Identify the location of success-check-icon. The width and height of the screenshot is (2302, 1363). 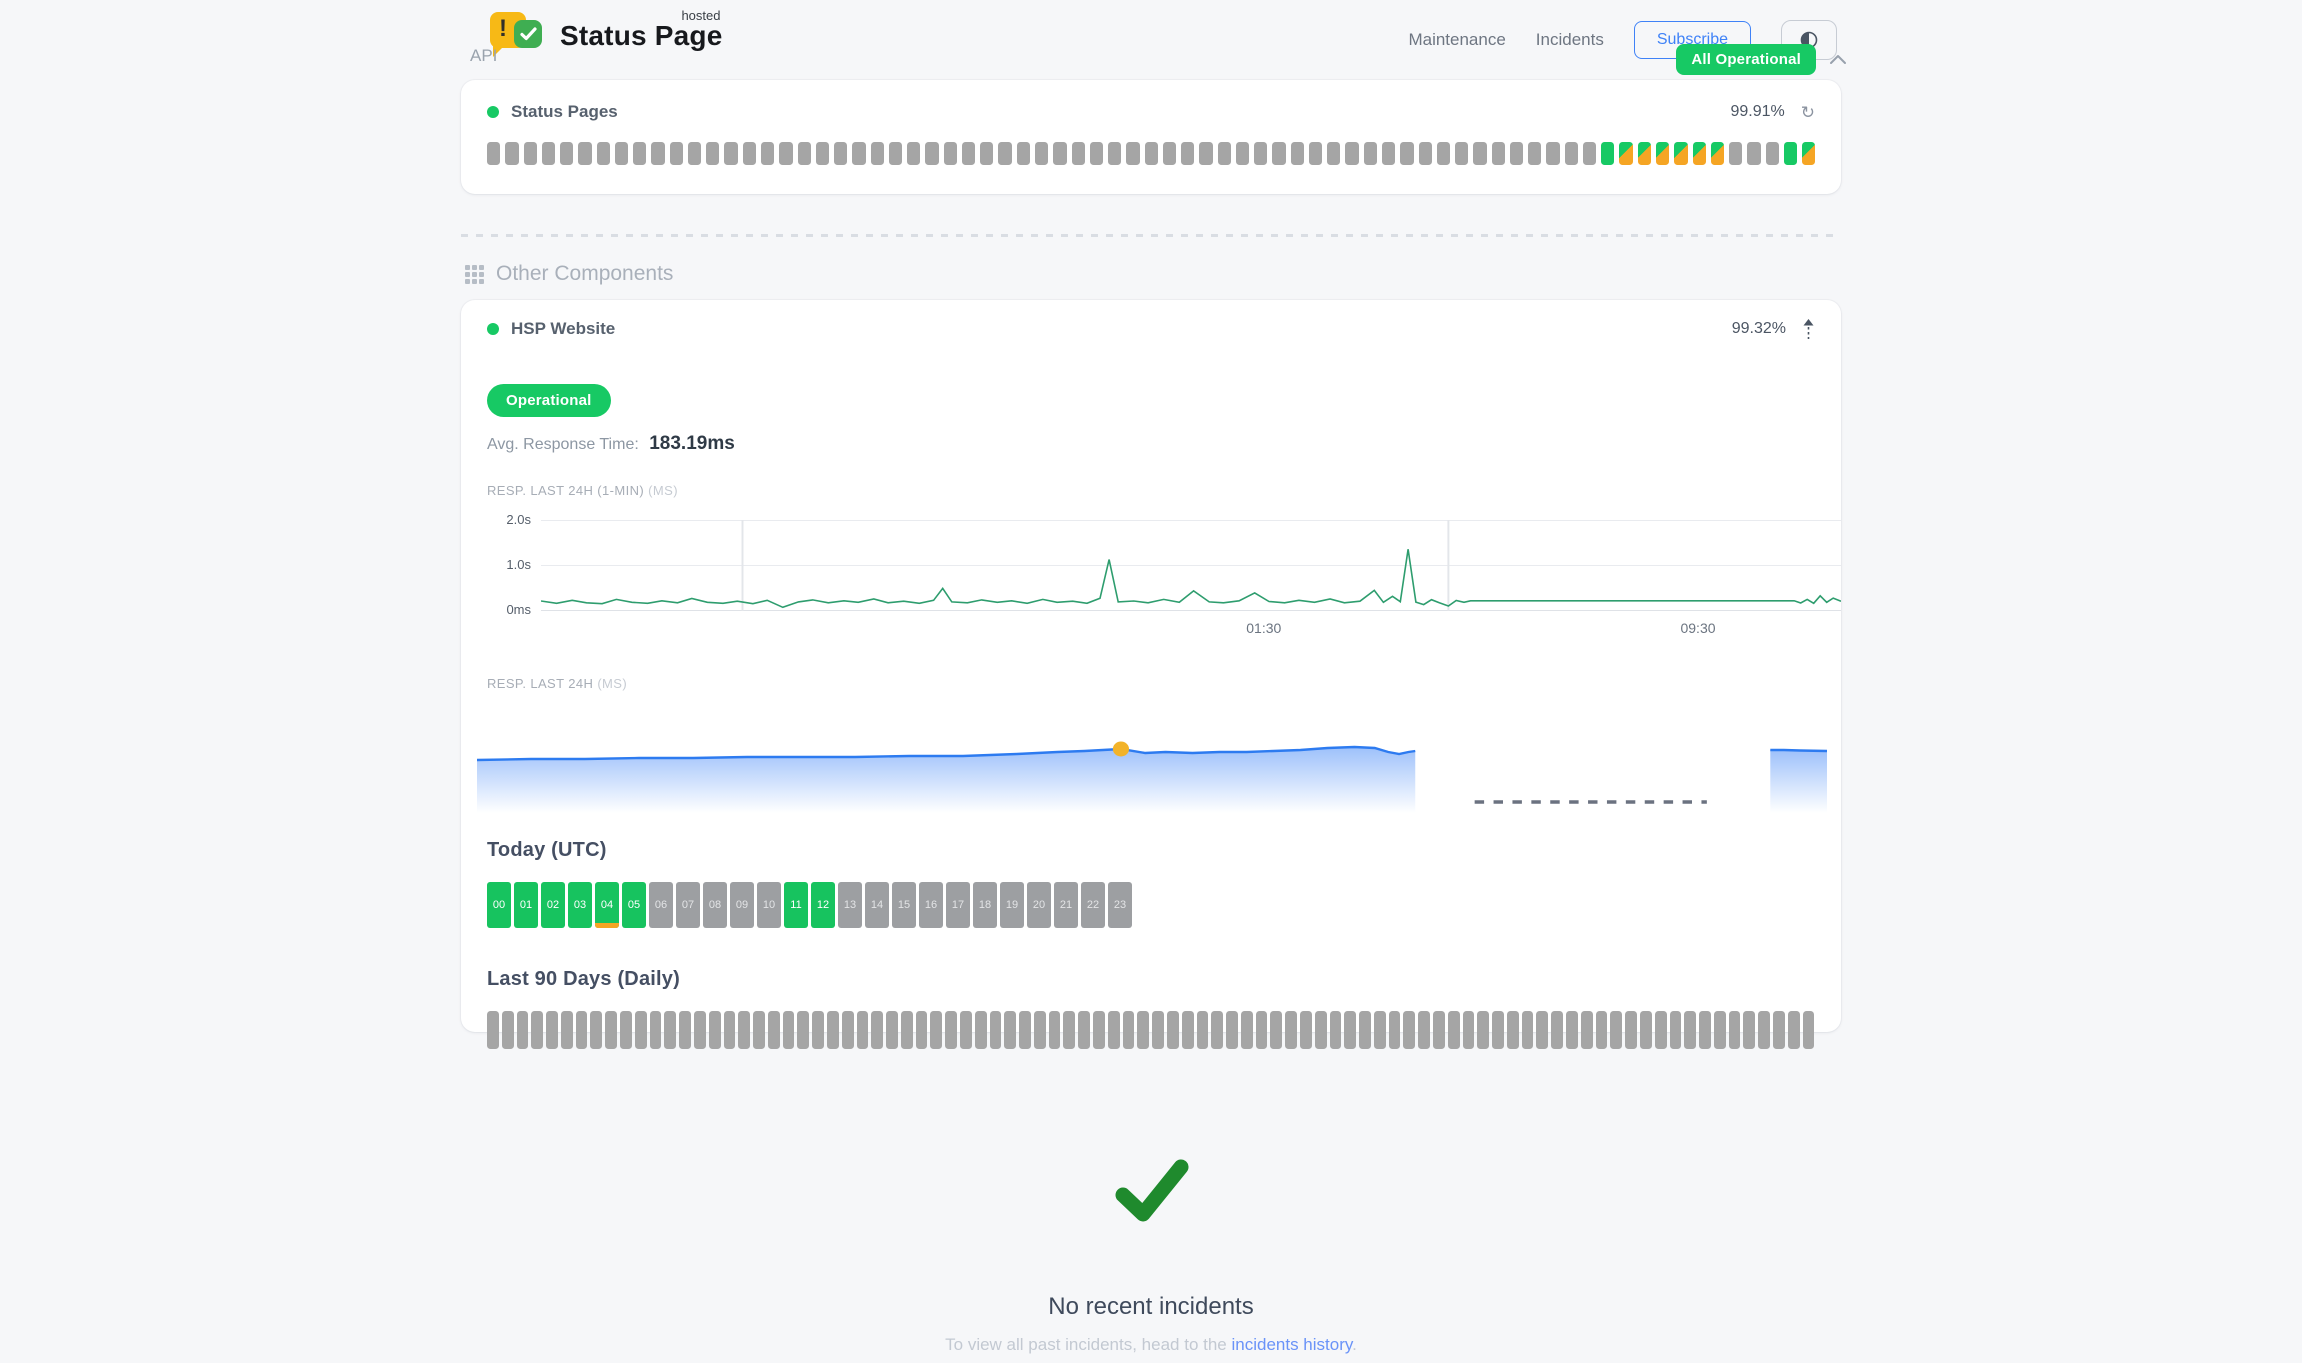
(1152, 1190).